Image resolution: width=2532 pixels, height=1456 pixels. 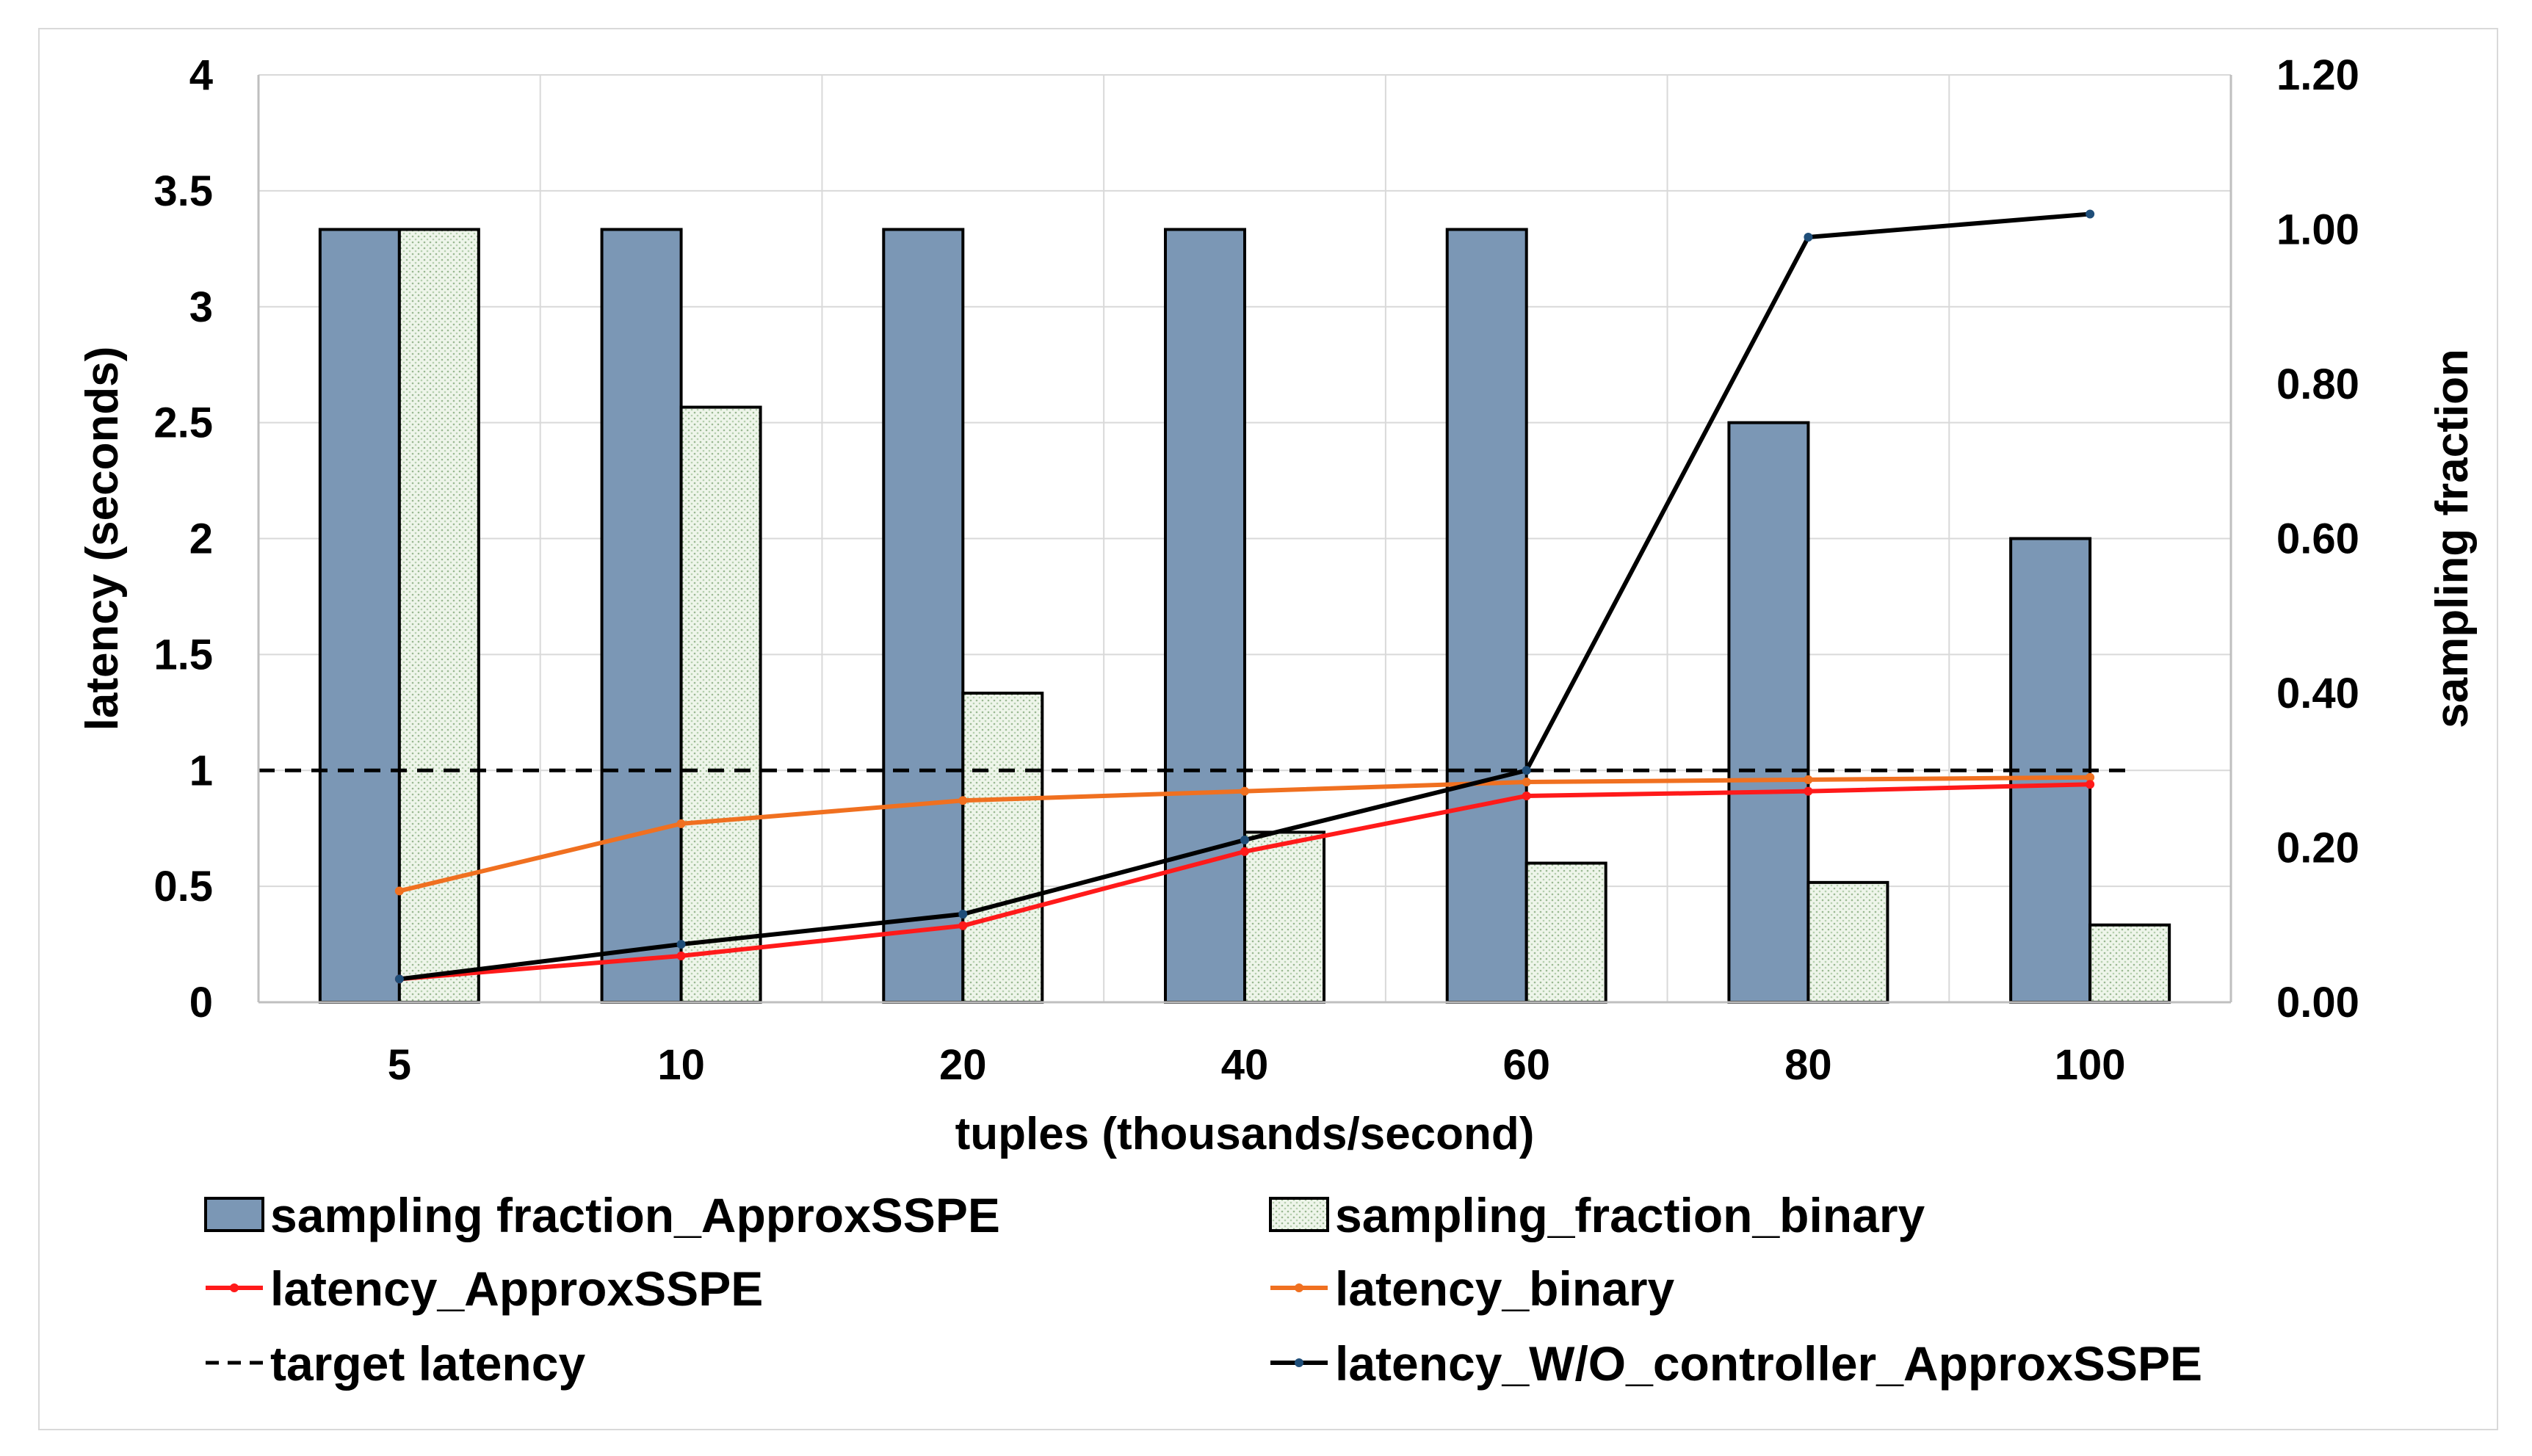 What do you see at coordinates (102, 539) in the screenshot?
I see `y-axis-title-left: latency (seconds)` at bounding box center [102, 539].